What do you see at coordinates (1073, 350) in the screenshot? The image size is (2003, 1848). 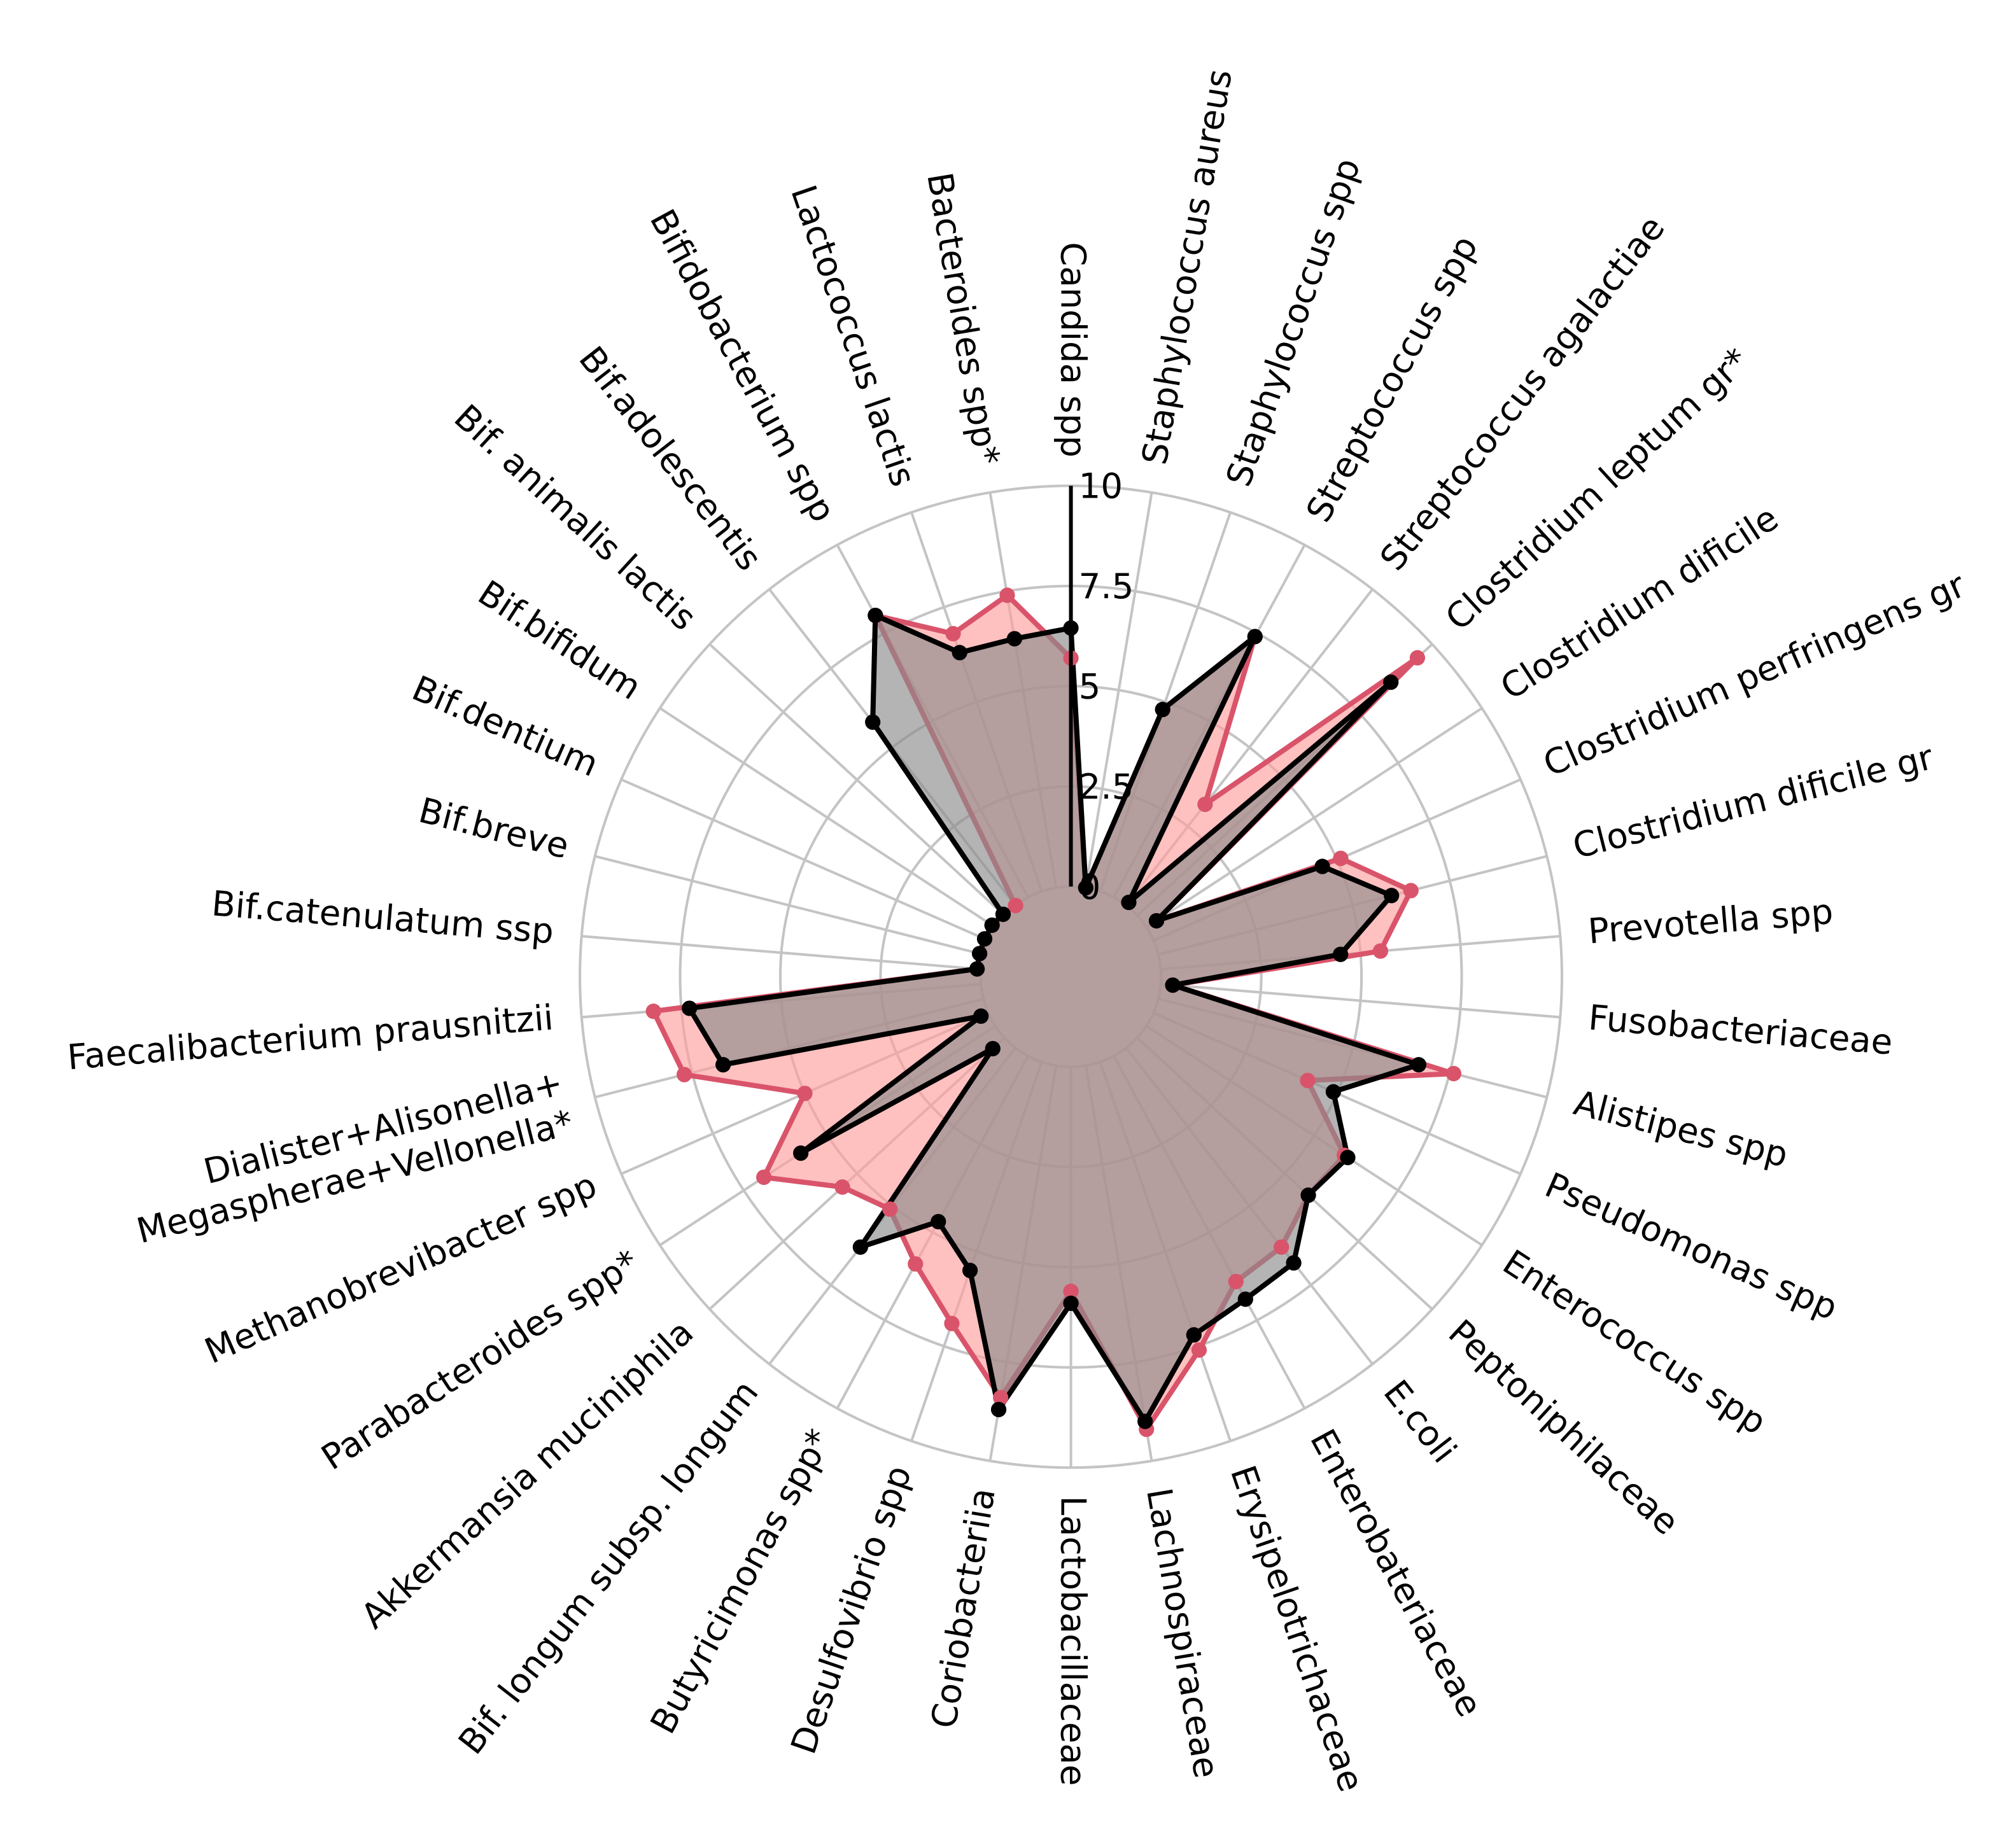 I see `category-label: Candida spp` at bounding box center [1073, 350].